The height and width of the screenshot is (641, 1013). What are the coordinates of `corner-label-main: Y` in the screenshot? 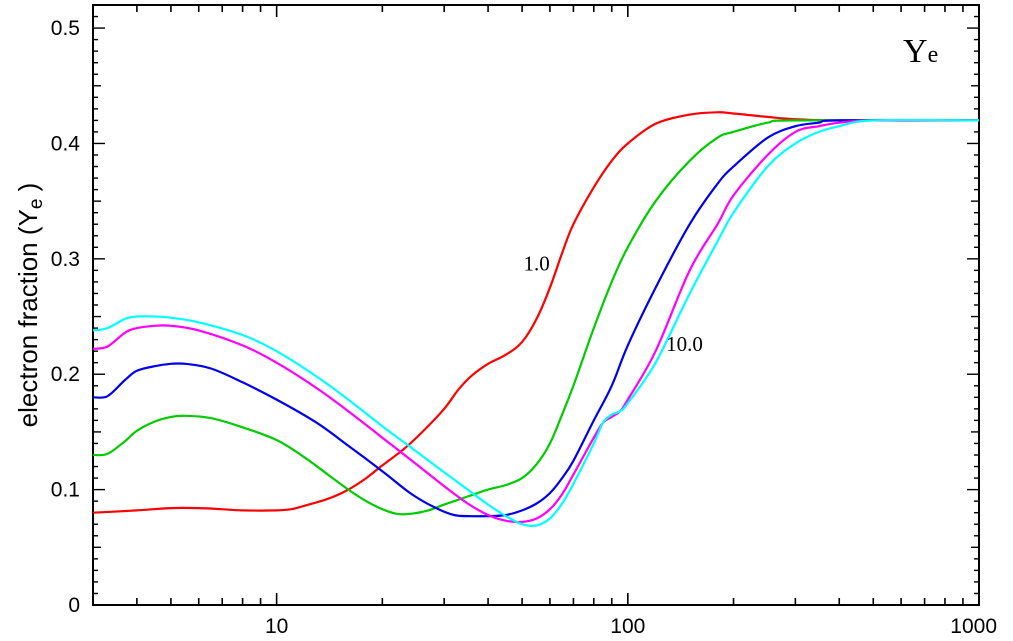 It's located at (915, 51).